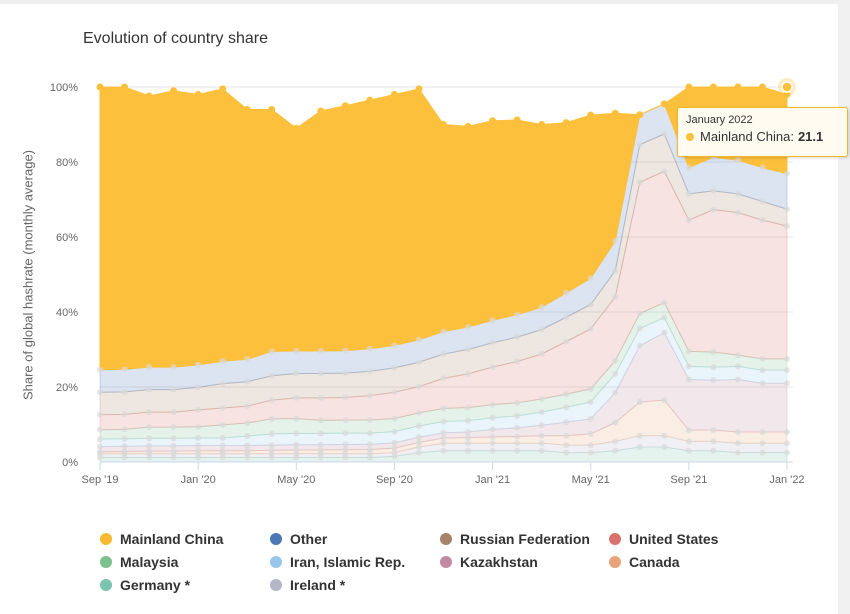  What do you see at coordinates (644, 562) in the screenshot?
I see `legend-item-canada: Canada` at bounding box center [644, 562].